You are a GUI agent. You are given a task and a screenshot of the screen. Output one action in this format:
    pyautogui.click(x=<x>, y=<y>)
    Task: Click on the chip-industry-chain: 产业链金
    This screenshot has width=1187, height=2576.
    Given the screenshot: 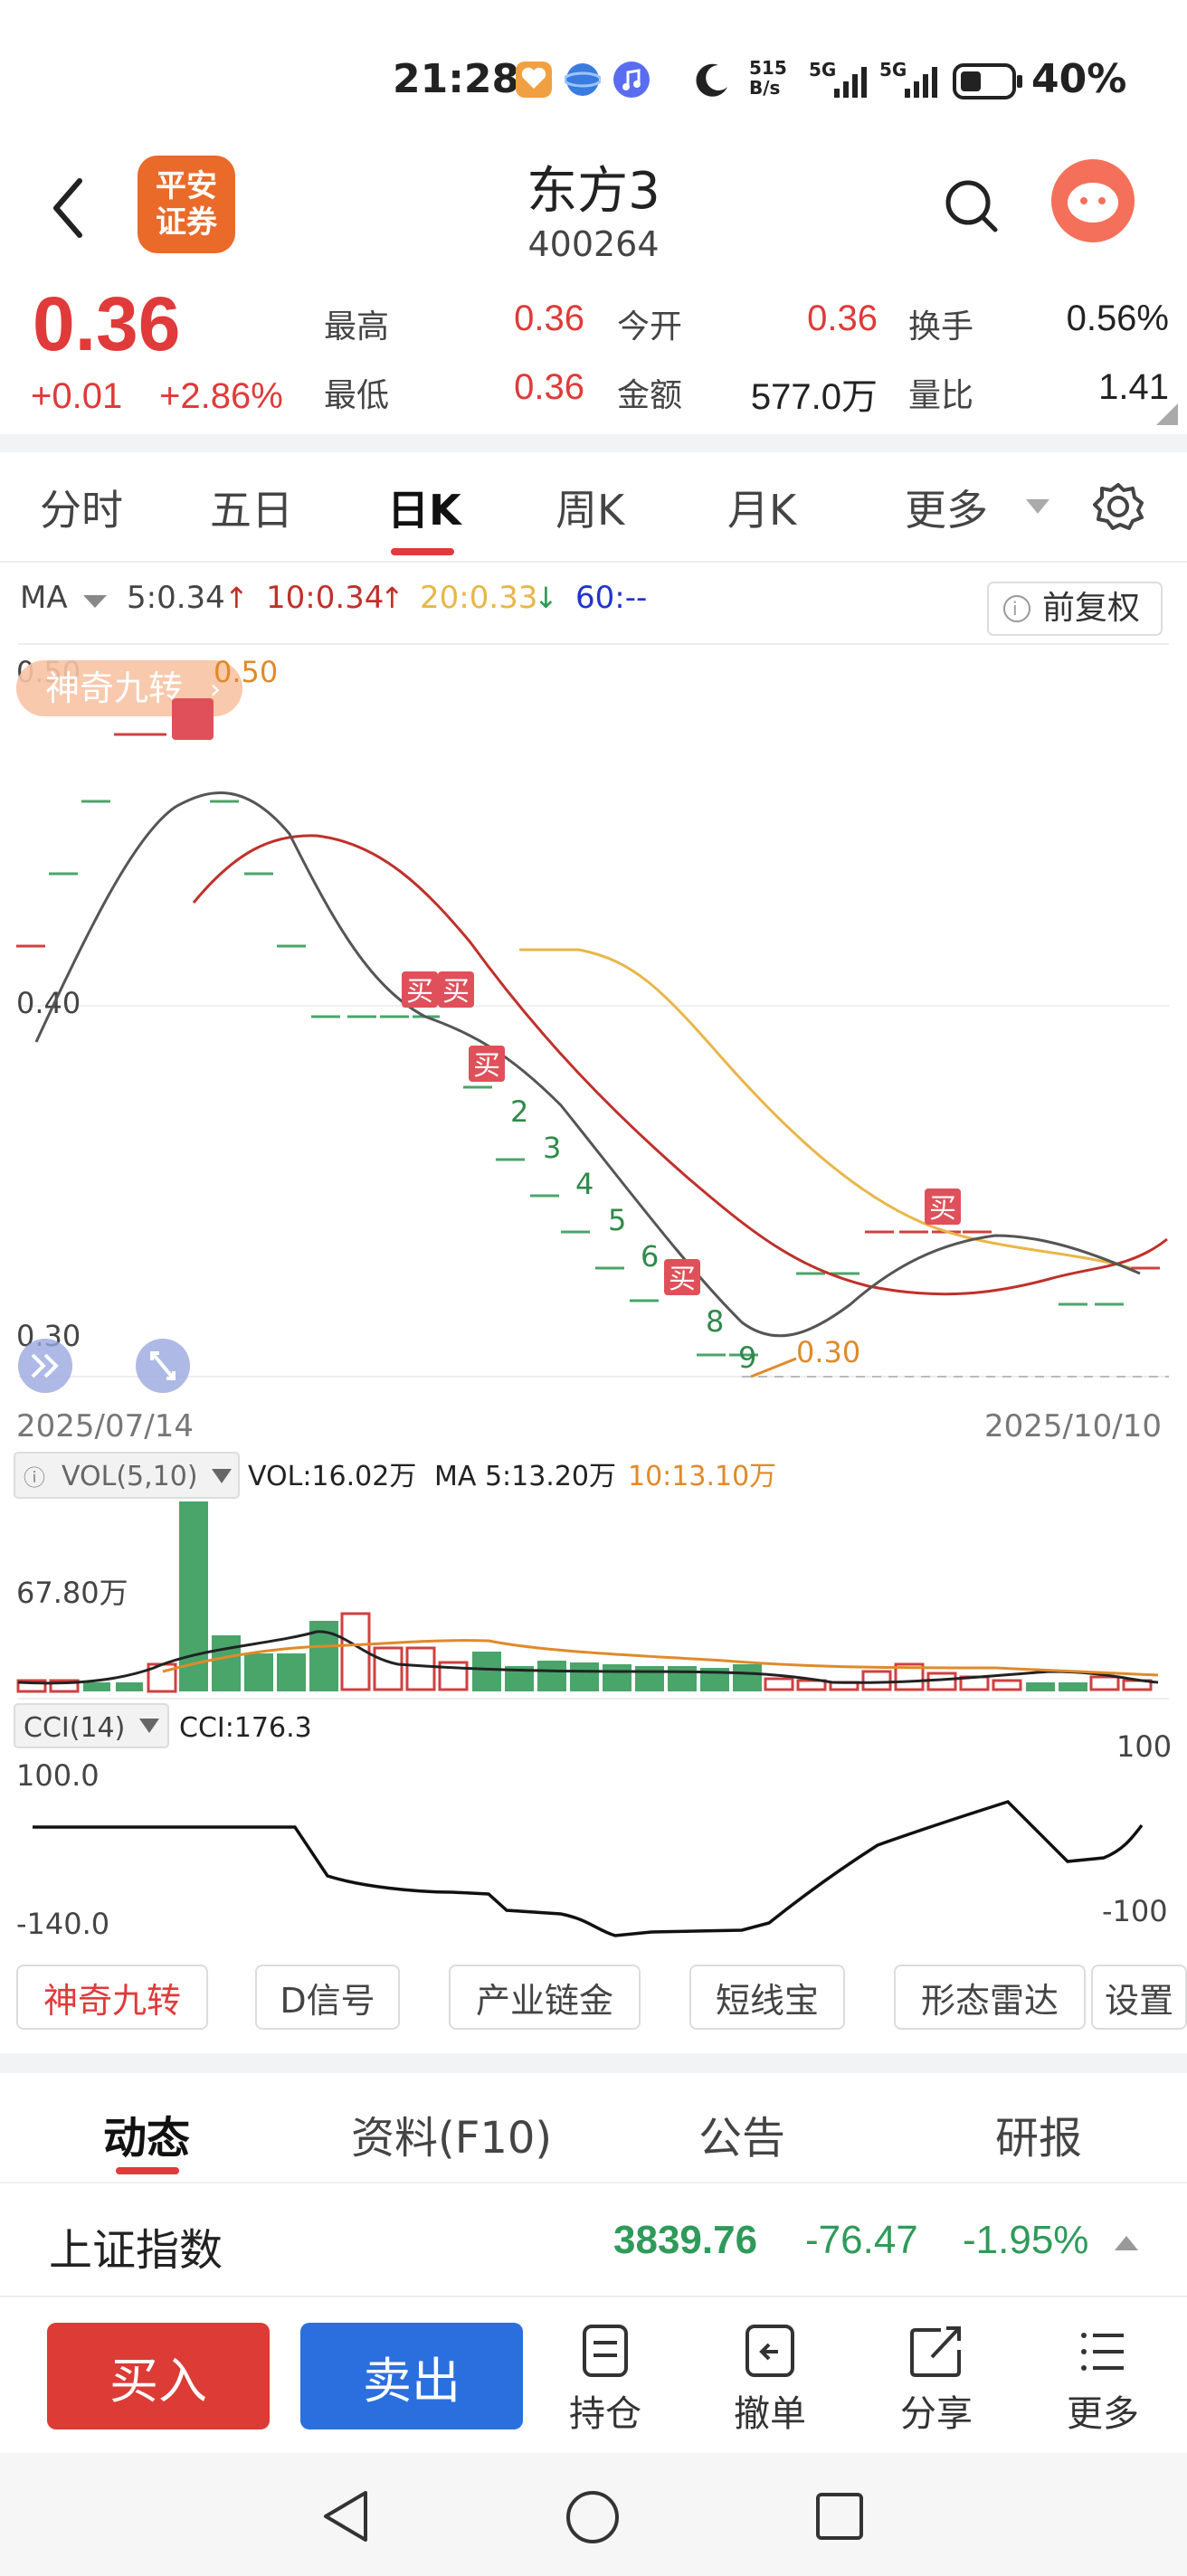 What is the action you would take?
    pyautogui.click(x=545, y=1998)
    